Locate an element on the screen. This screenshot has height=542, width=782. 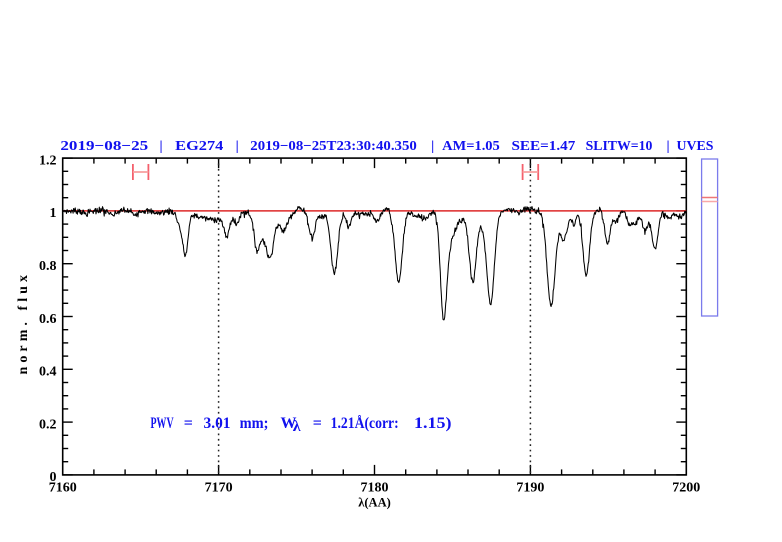
svg-text: 0 is located at coordinates (53, 477).